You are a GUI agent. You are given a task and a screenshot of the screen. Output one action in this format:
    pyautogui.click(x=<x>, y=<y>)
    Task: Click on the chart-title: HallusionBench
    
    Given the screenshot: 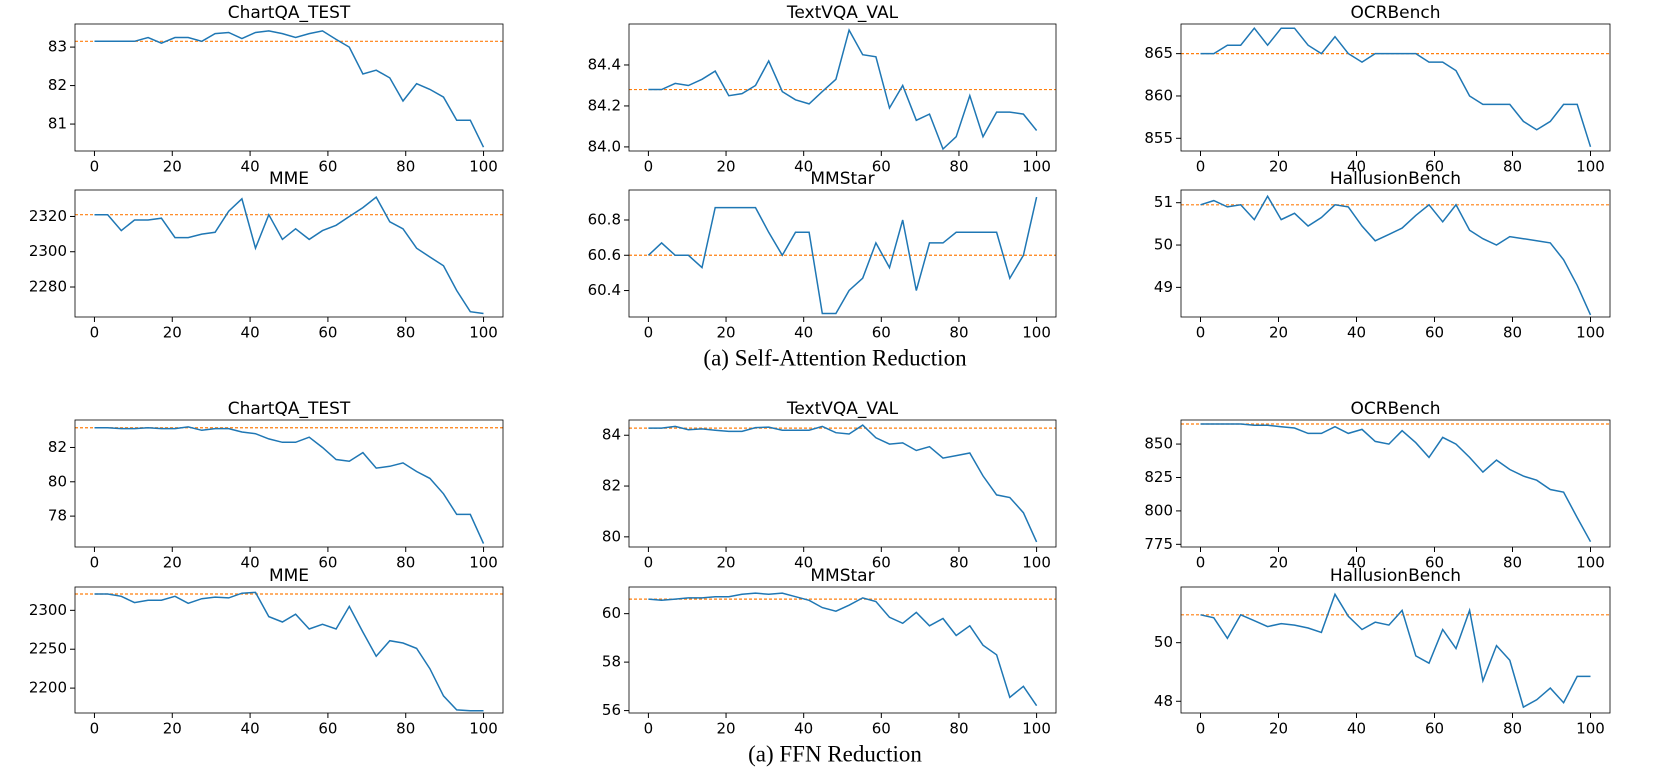 What is the action you would take?
    pyautogui.click(x=1395, y=179)
    